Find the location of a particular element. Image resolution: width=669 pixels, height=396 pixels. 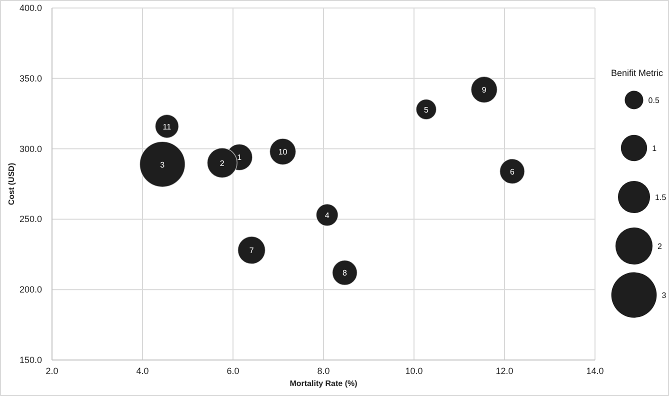

annotation: 4 is located at coordinates (327, 215).